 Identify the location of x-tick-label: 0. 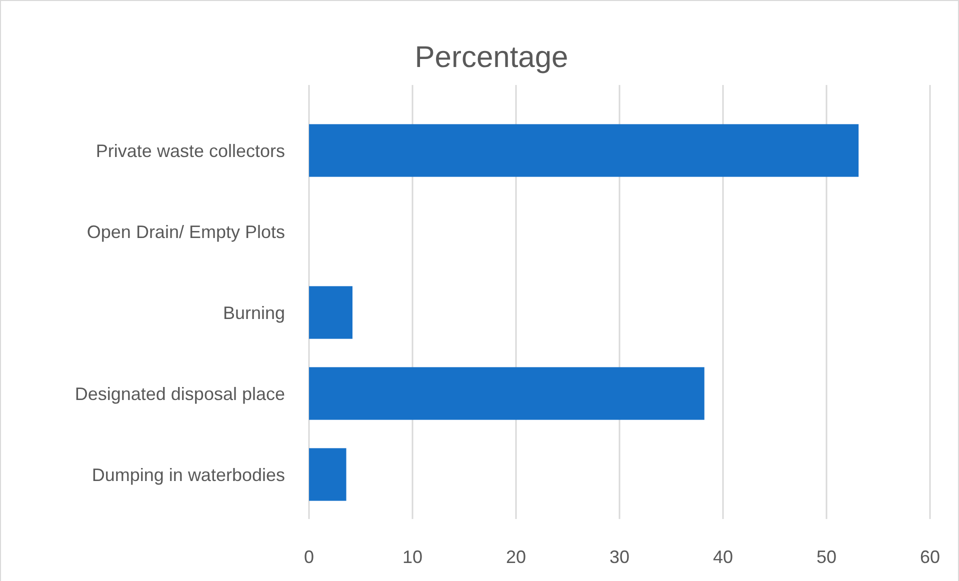
(309, 557).